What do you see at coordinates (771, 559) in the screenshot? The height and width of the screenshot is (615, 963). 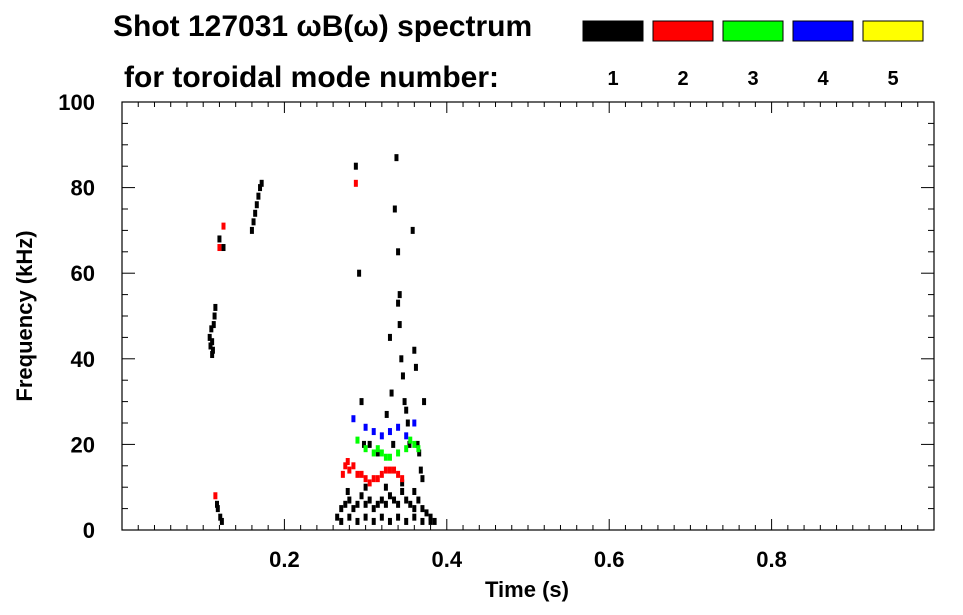 I see `x-tick-label: 0.8` at bounding box center [771, 559].